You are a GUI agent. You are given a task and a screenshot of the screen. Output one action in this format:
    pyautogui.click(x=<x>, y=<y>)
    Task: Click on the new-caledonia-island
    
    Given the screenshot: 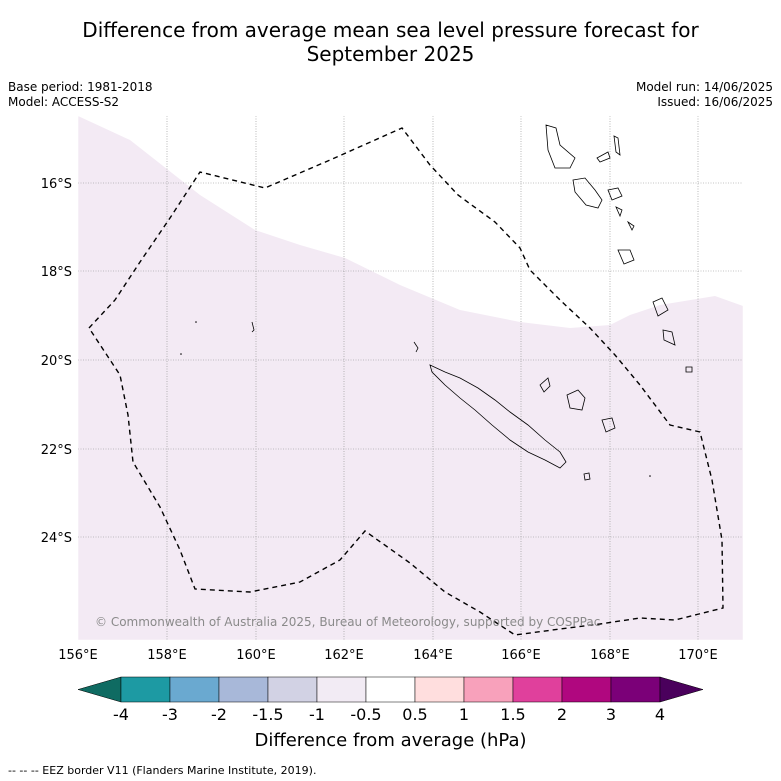 What is the action you would take?
    pyautogui.click(x=498, y=416)
    